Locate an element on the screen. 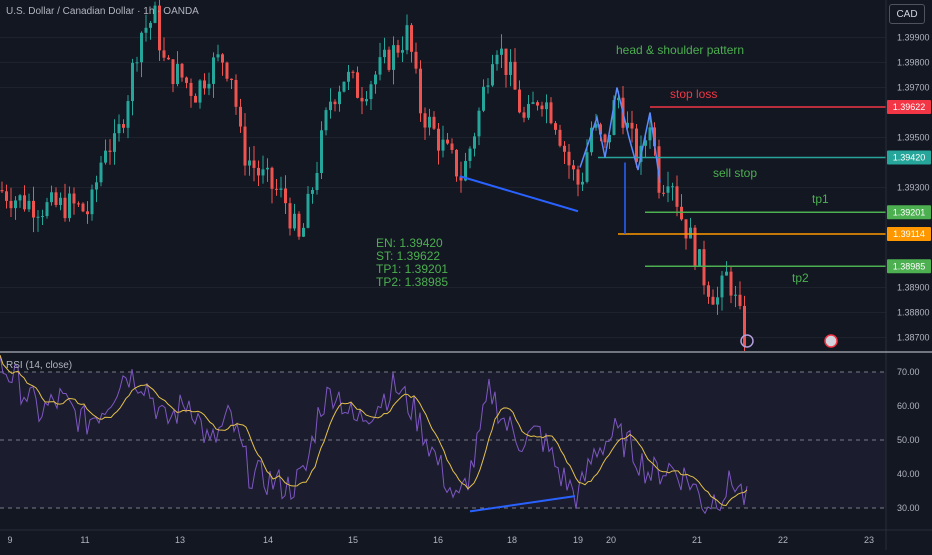 This screenshot has height=555, width=932. lightning-event-icon is located at coordinates (747, 341).